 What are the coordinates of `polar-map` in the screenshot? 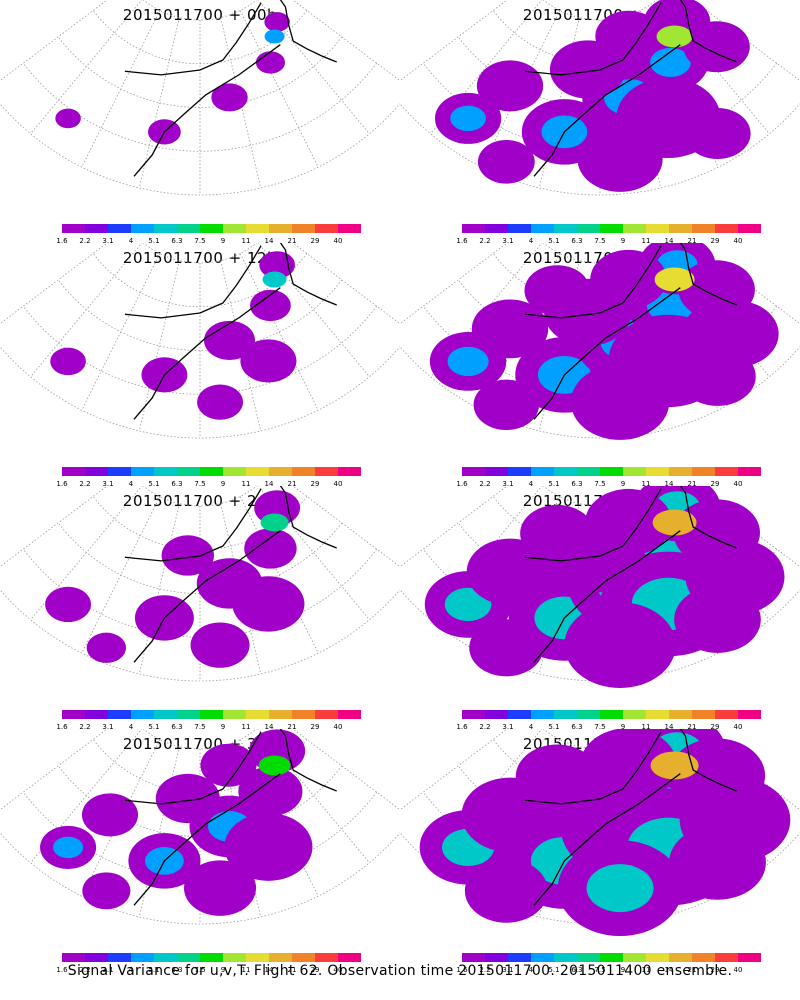 It's located at (200, 98).